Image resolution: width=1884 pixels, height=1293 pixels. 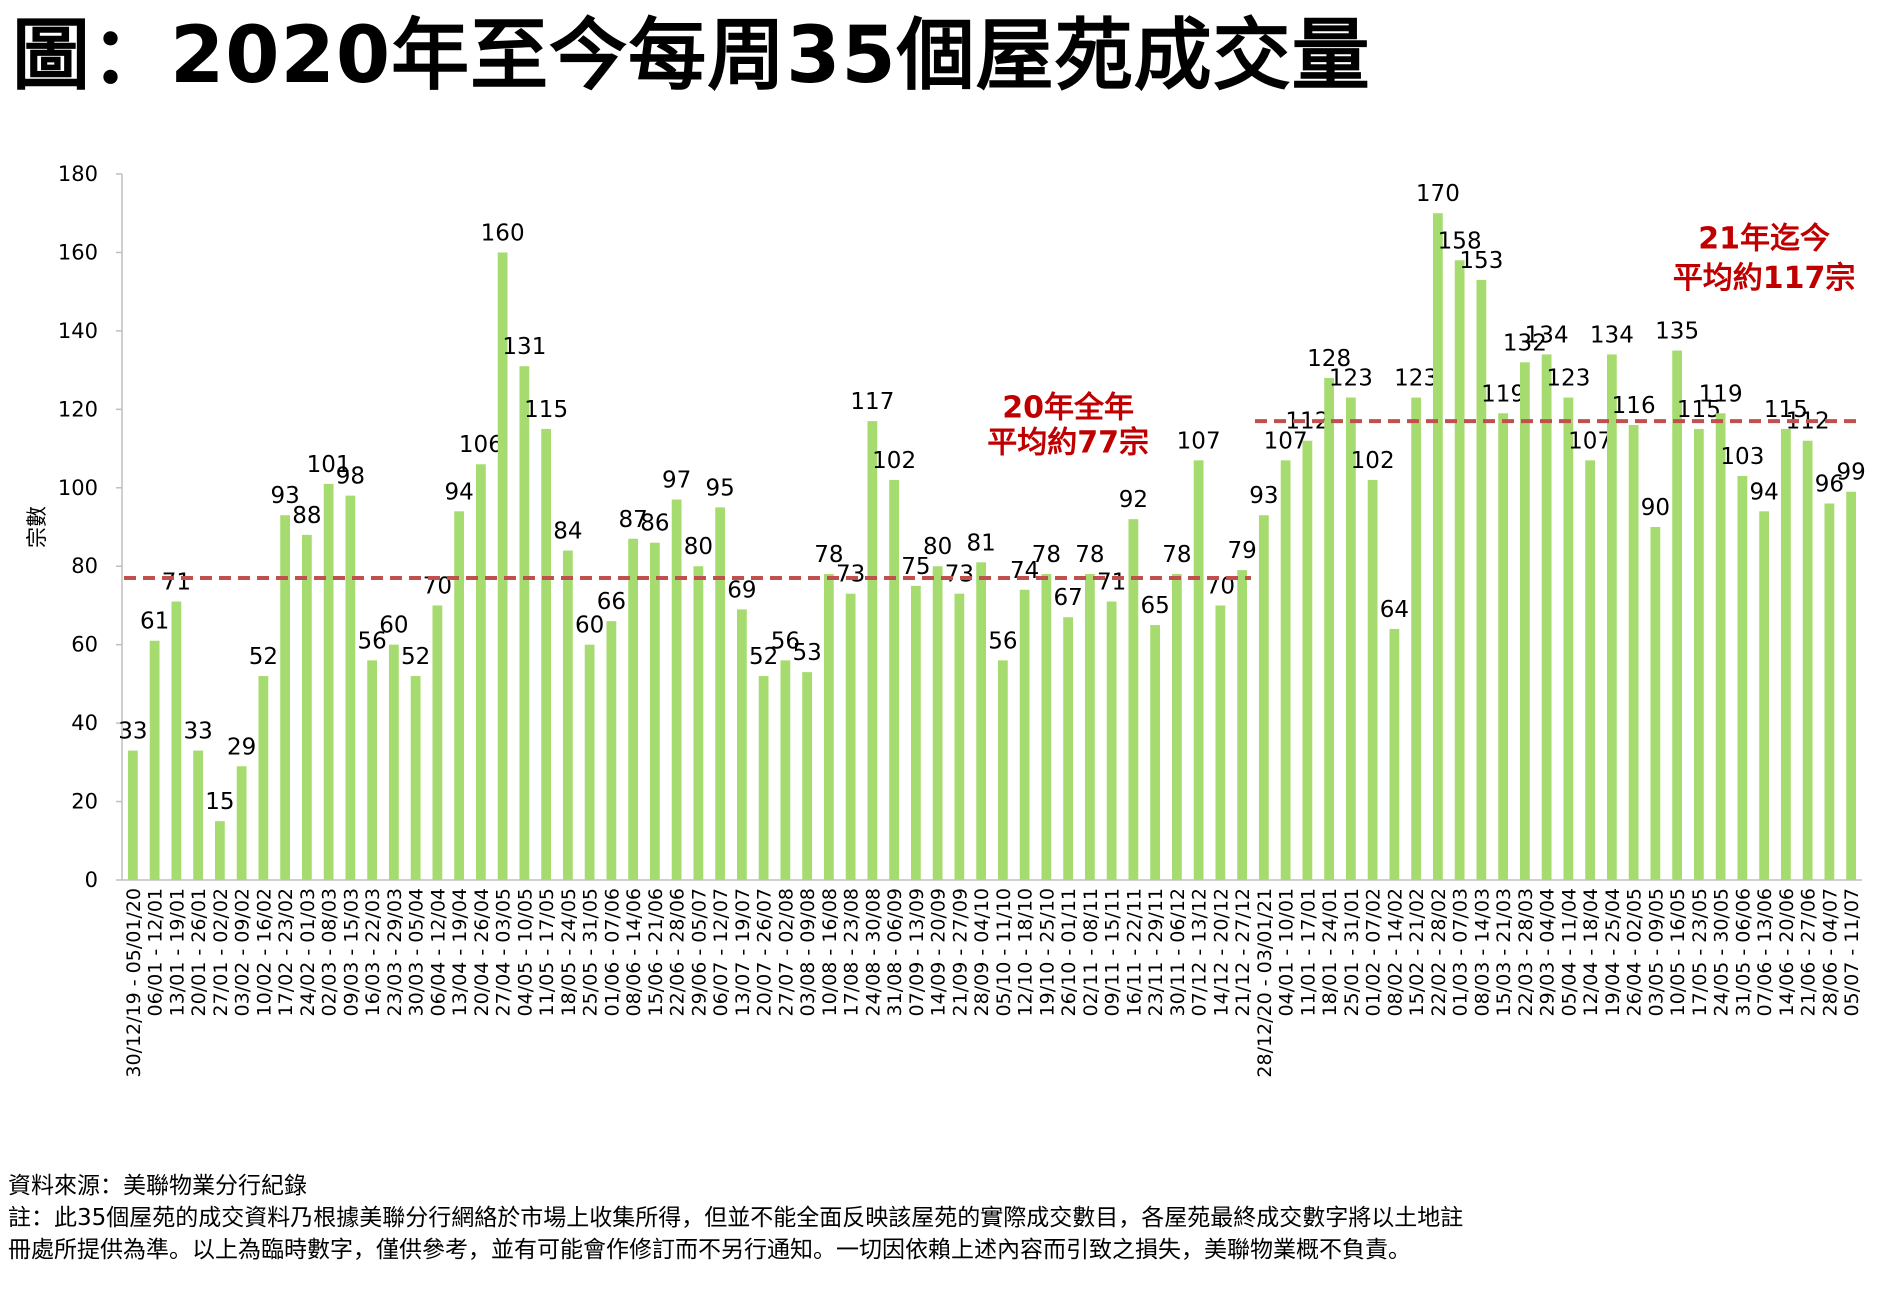 I want to click on data-label: 158, so click(x=1460, y=241).